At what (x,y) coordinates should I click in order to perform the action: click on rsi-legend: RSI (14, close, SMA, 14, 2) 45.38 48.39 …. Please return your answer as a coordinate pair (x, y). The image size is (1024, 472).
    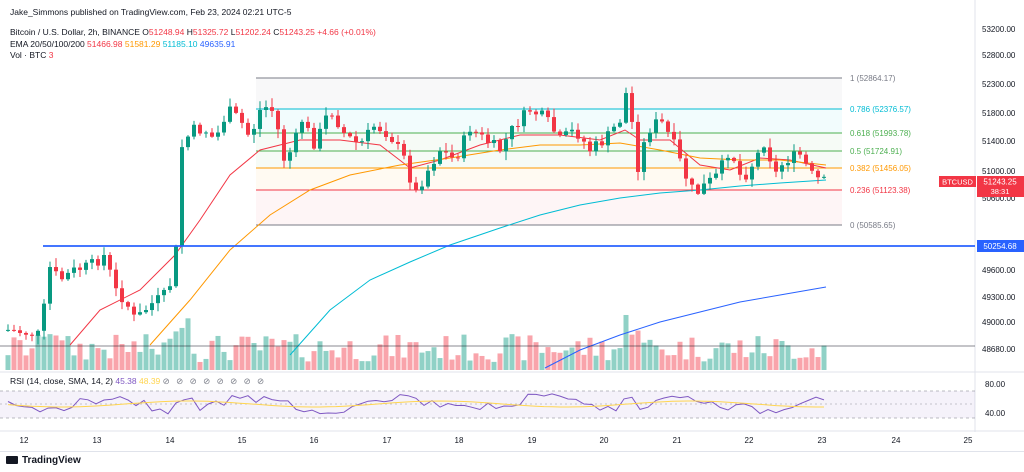
    Looking at the image, I should click on (138, 381).